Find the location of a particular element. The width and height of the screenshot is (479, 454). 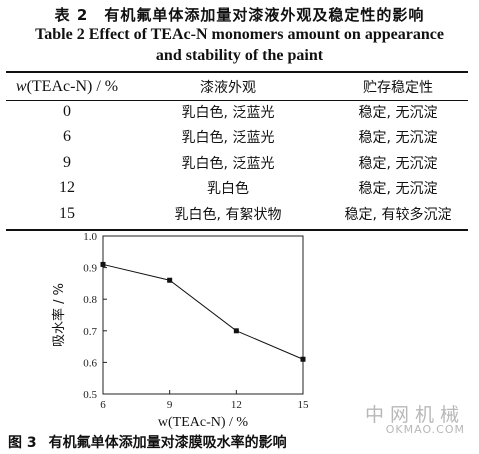

header-stability: 贮存稳定性 is located at coordinates (398, 87).